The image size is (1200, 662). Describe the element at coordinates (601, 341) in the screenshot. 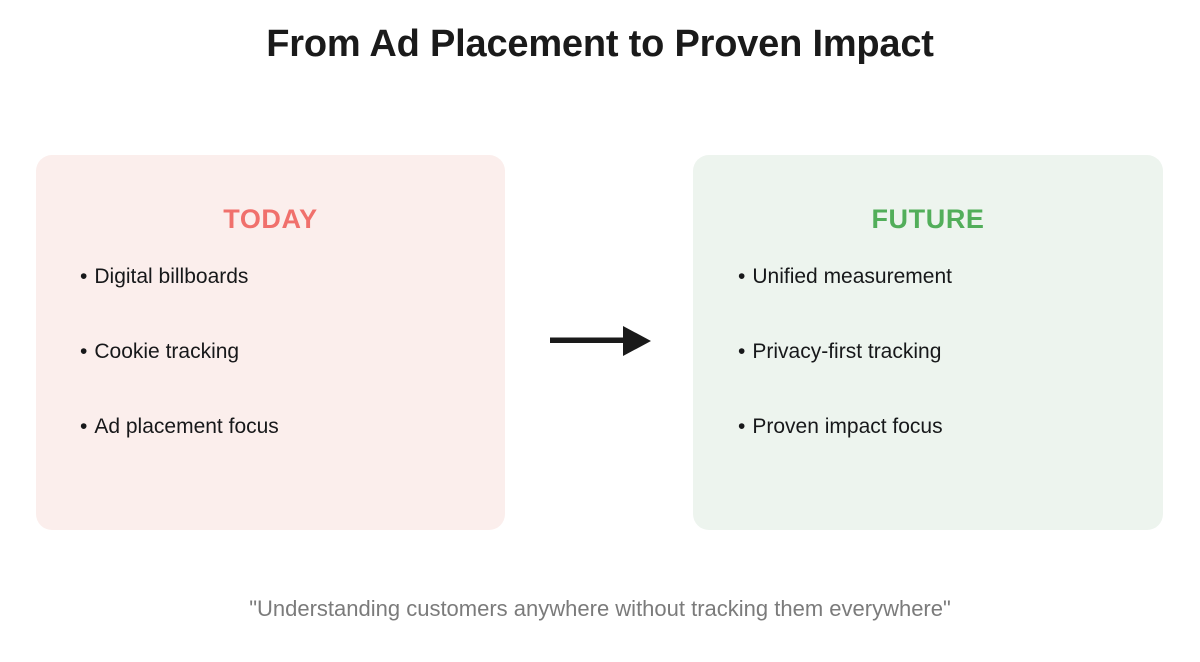

I see `arrow-right-icon` at that location.